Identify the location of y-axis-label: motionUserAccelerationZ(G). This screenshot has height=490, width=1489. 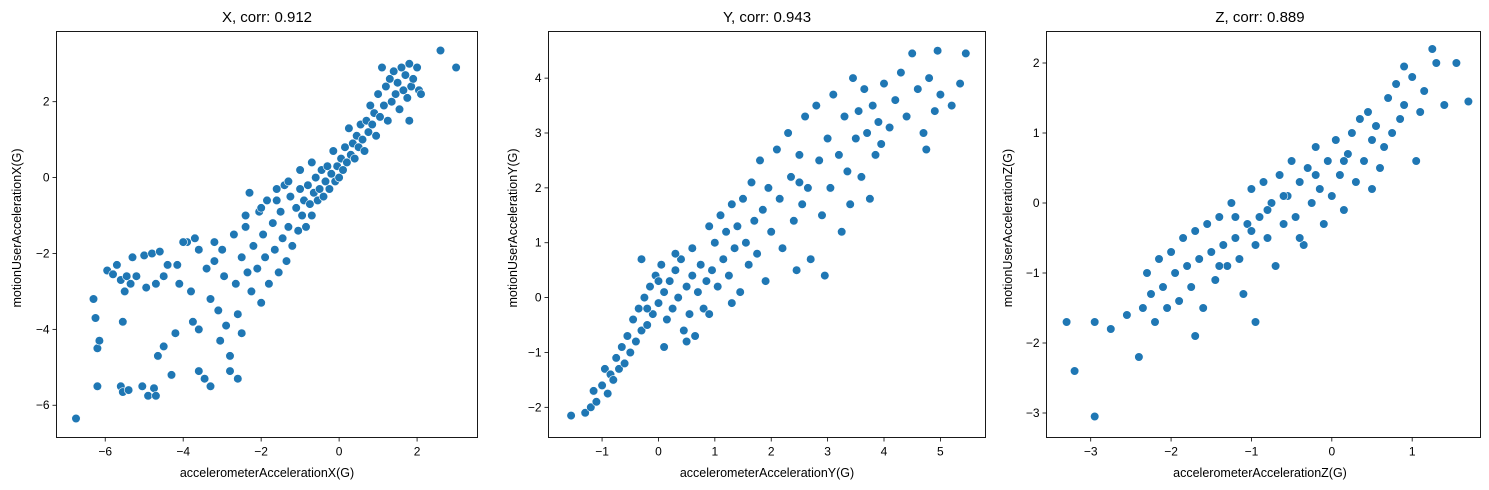
(1008, 228).